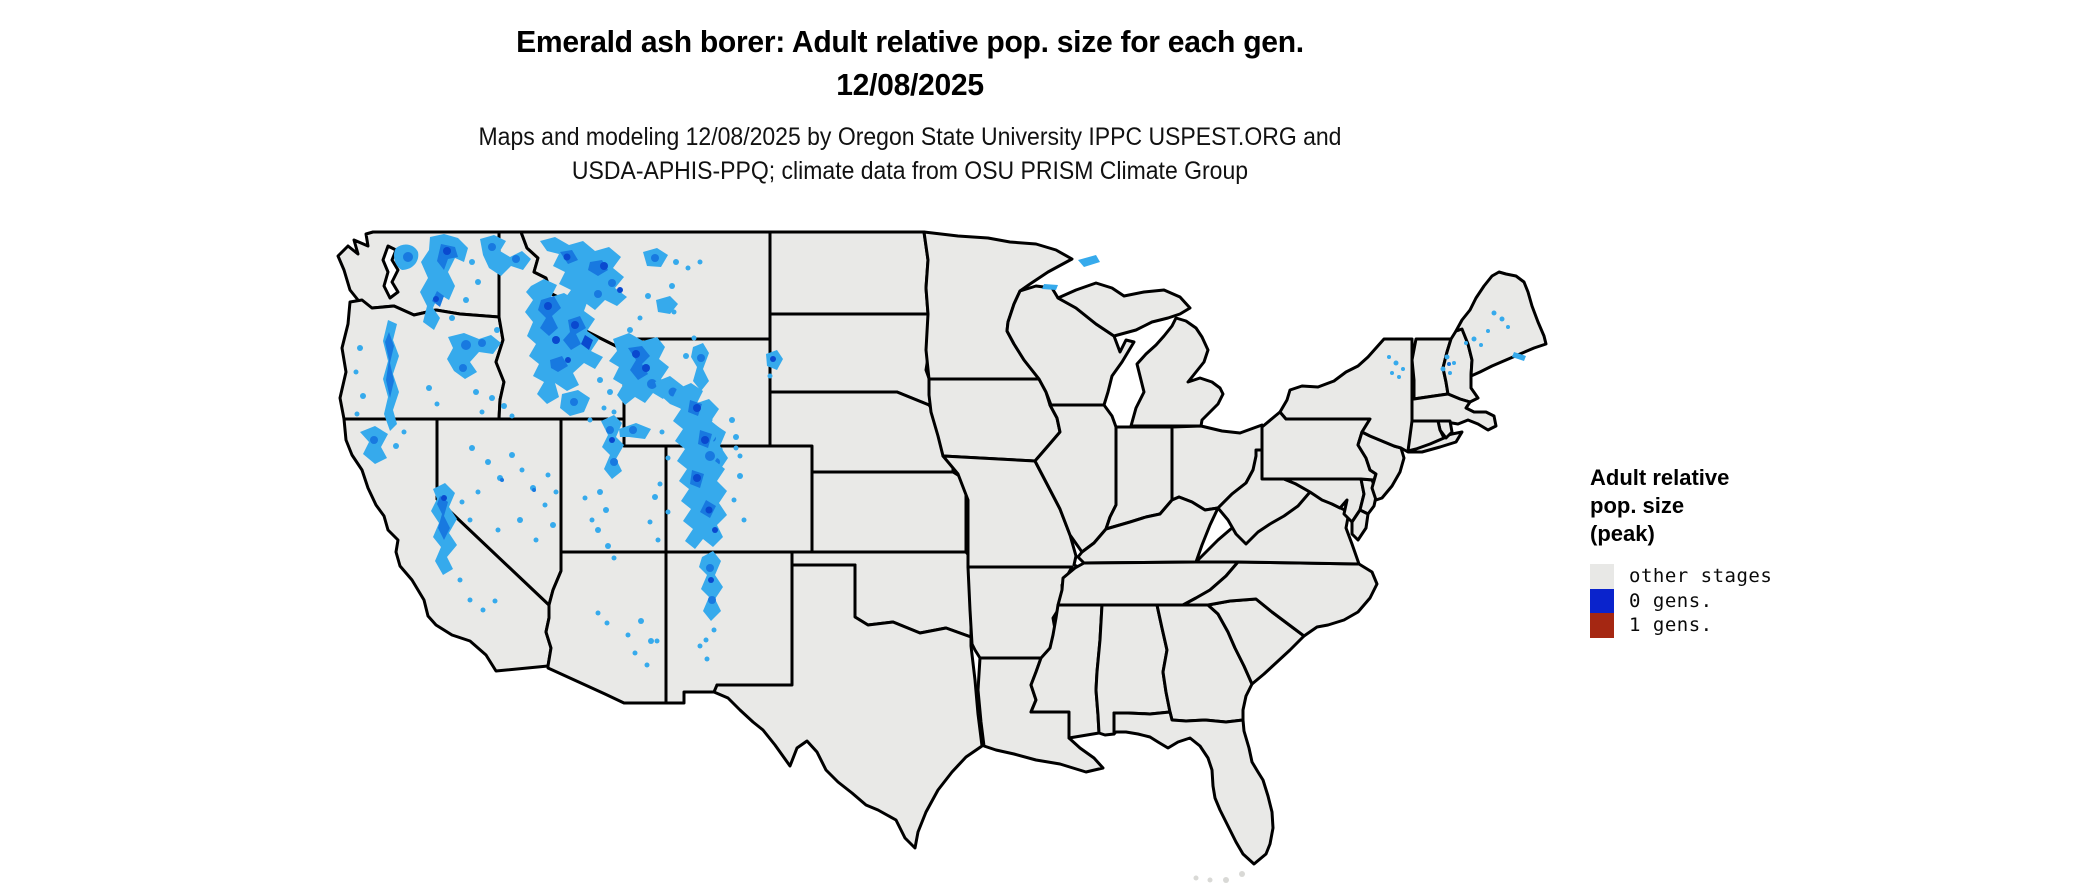 This screenshot has width=2100, height=892. What do you see at coordinates (1602, 600) in the screenshot?
I see `legend-swatch-0-gens` at bounding box center [1602, 600].